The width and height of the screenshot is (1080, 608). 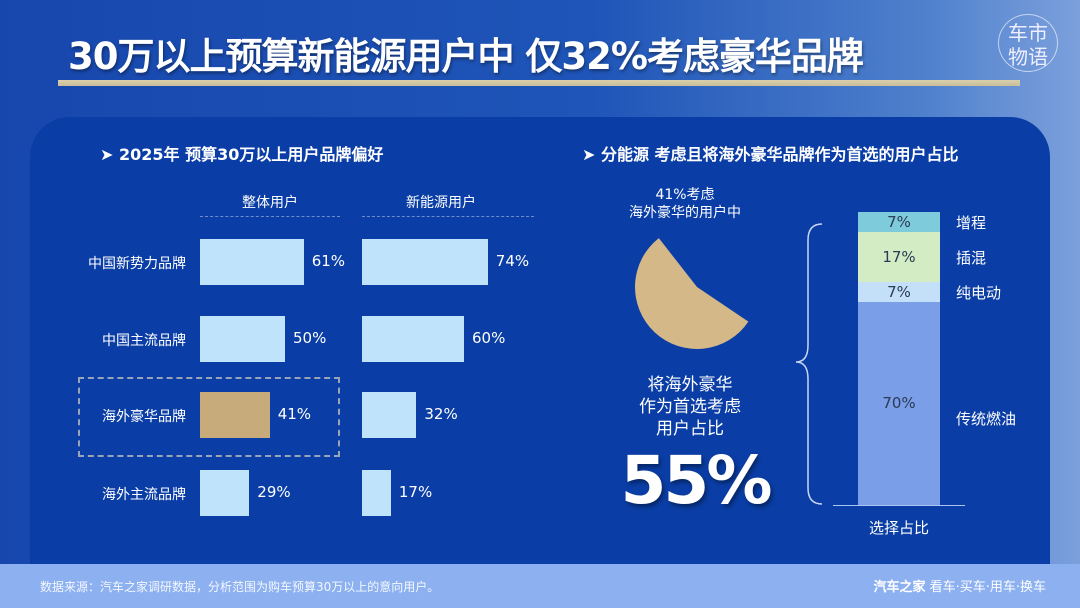 I want to click on footer-bar, so click(x=540, y=586).